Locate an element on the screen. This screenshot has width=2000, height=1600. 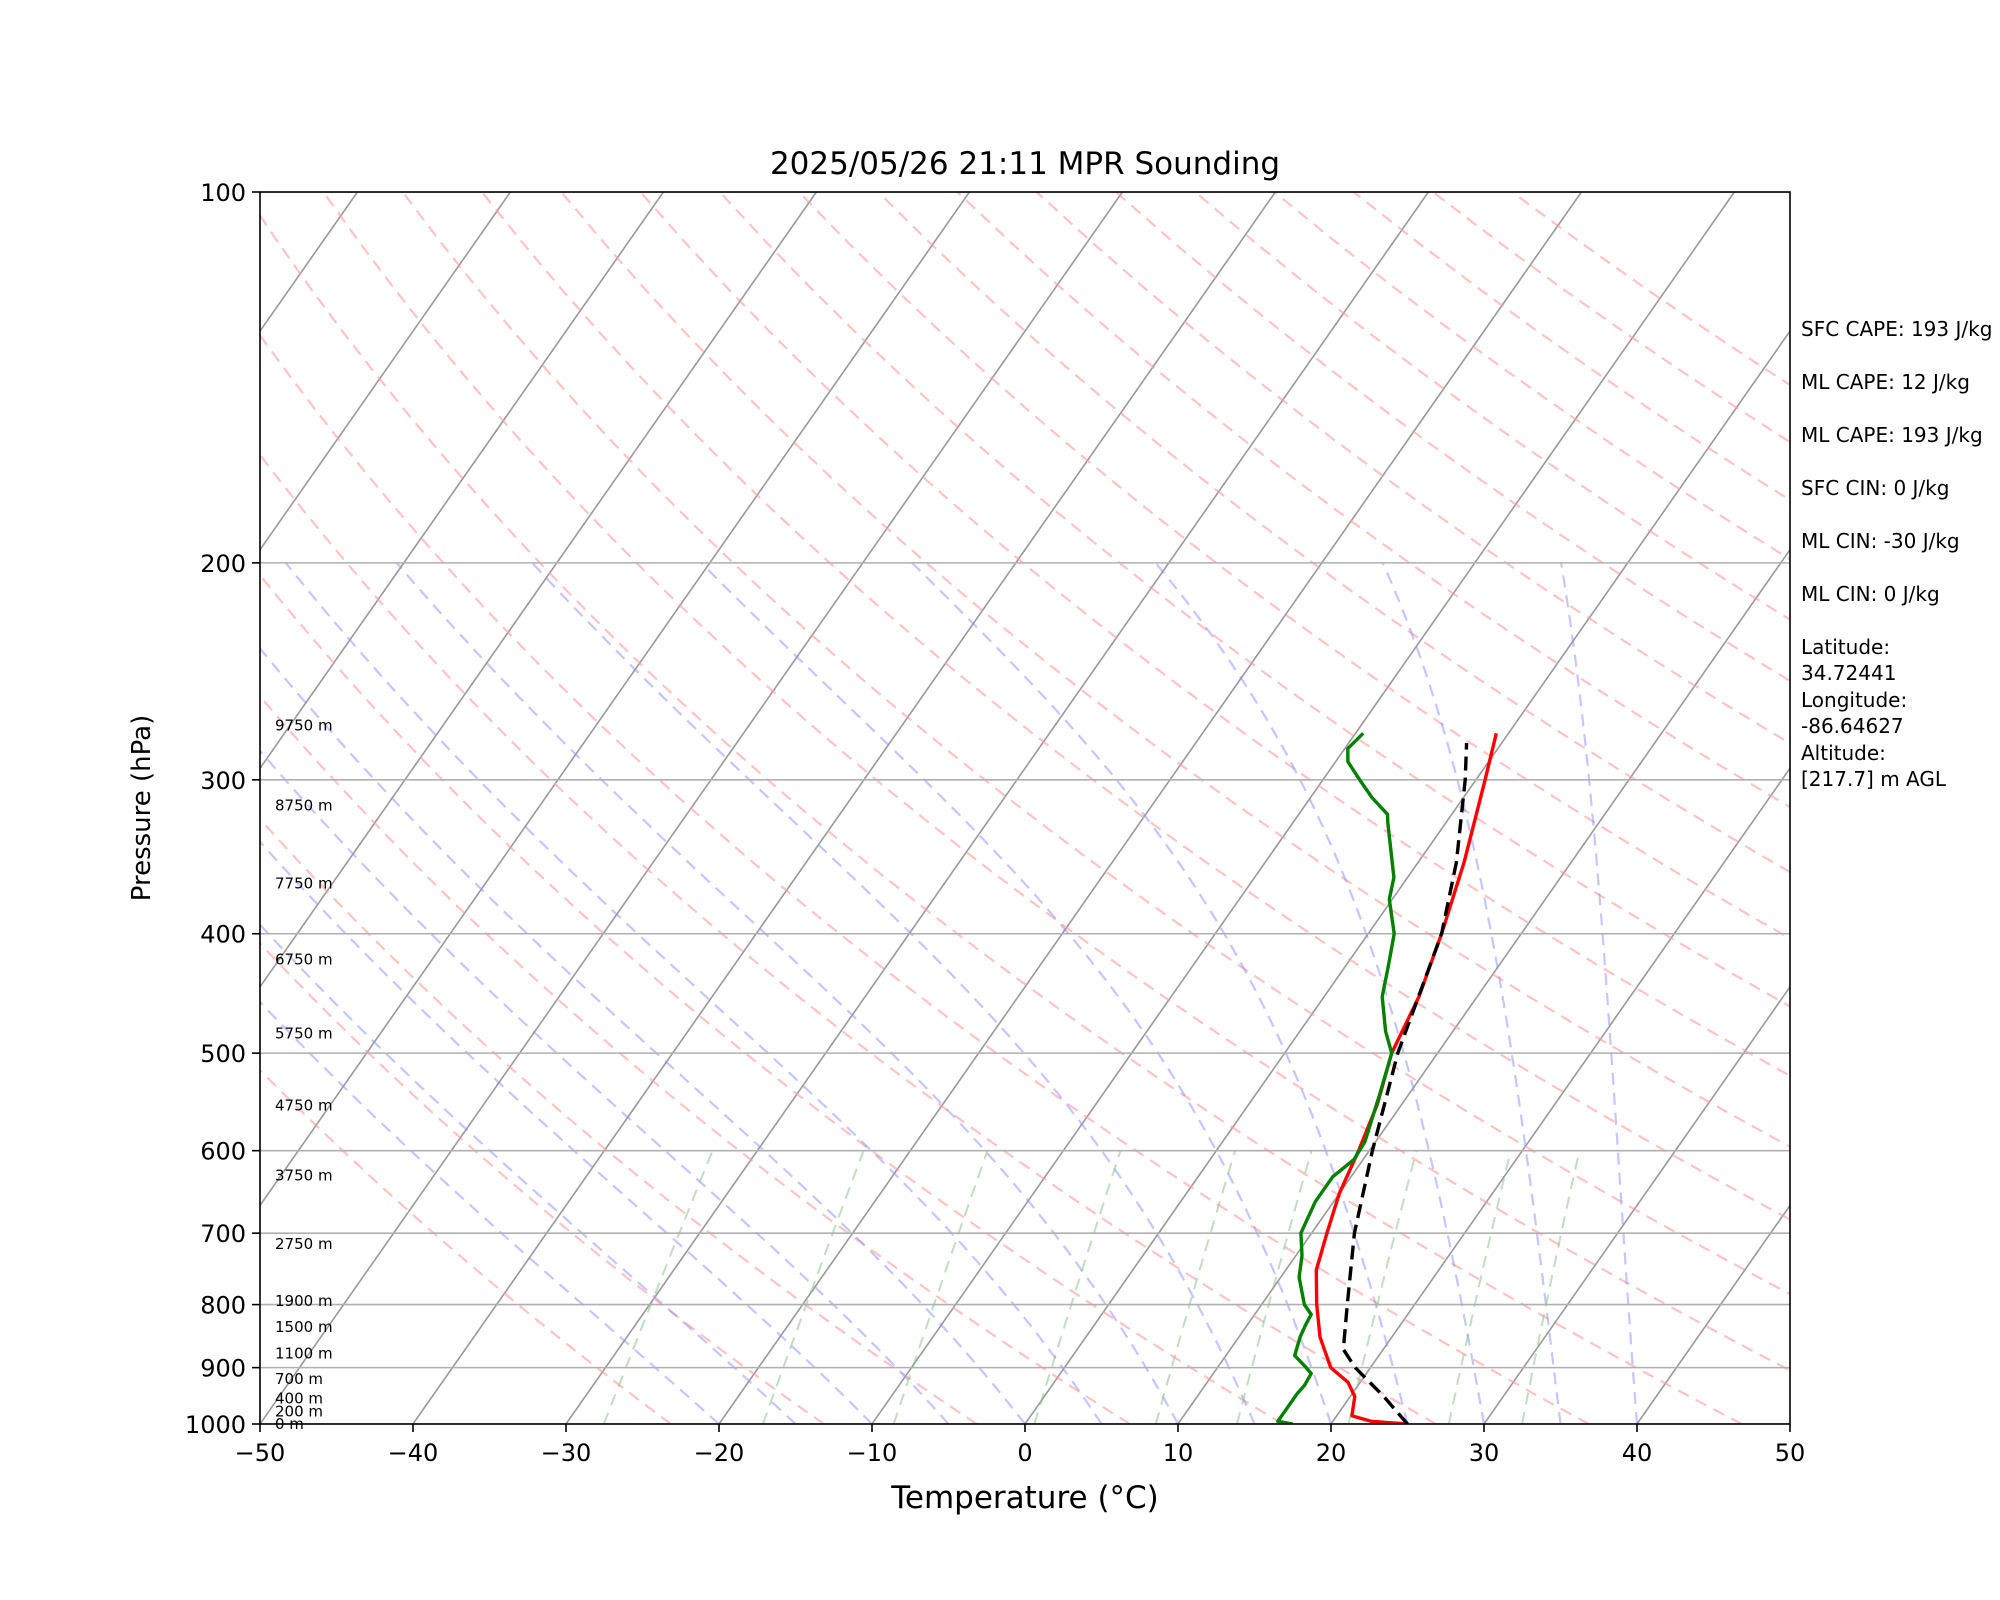
x-tick-label: 20 is located at coordinates (1331, 1453).